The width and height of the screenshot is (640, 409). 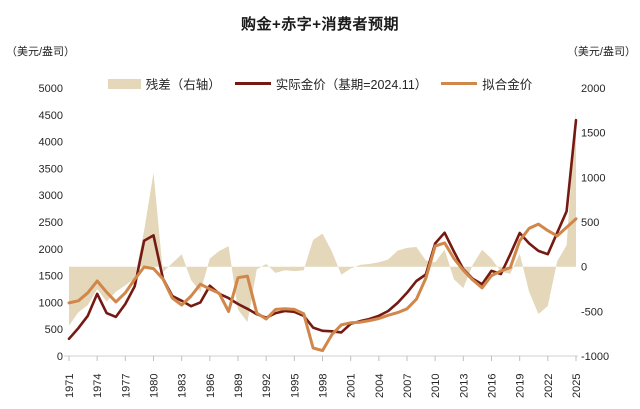 I want to click on svg-text: 3000, so click(x=51, y=196).